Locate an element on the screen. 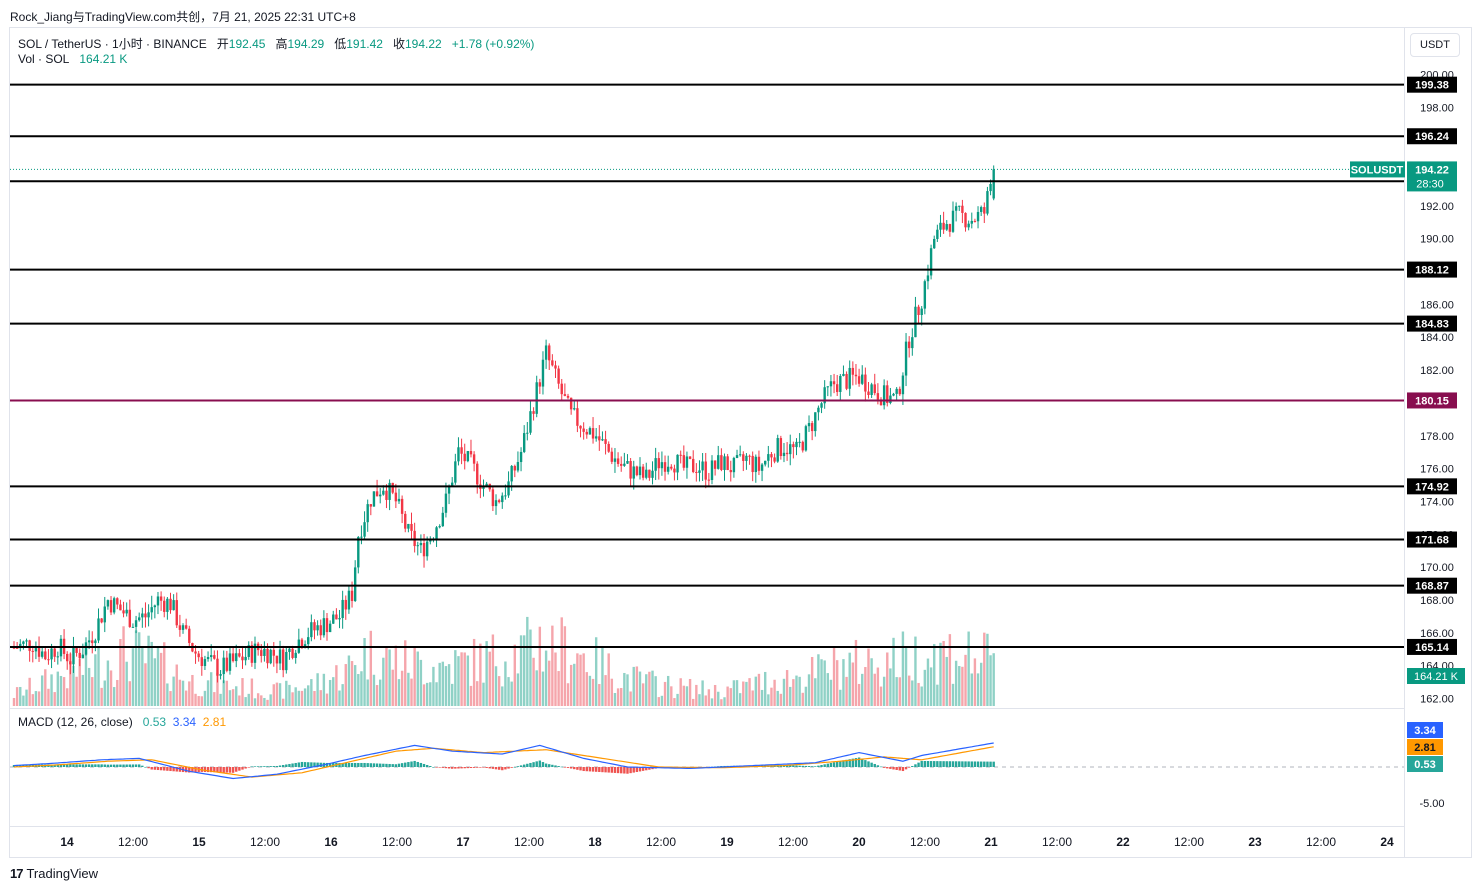 Image resolution: width=1481 pixels, height=892 pixels. level-tag-label: 174.92 is located at coordinates (1432, 487).